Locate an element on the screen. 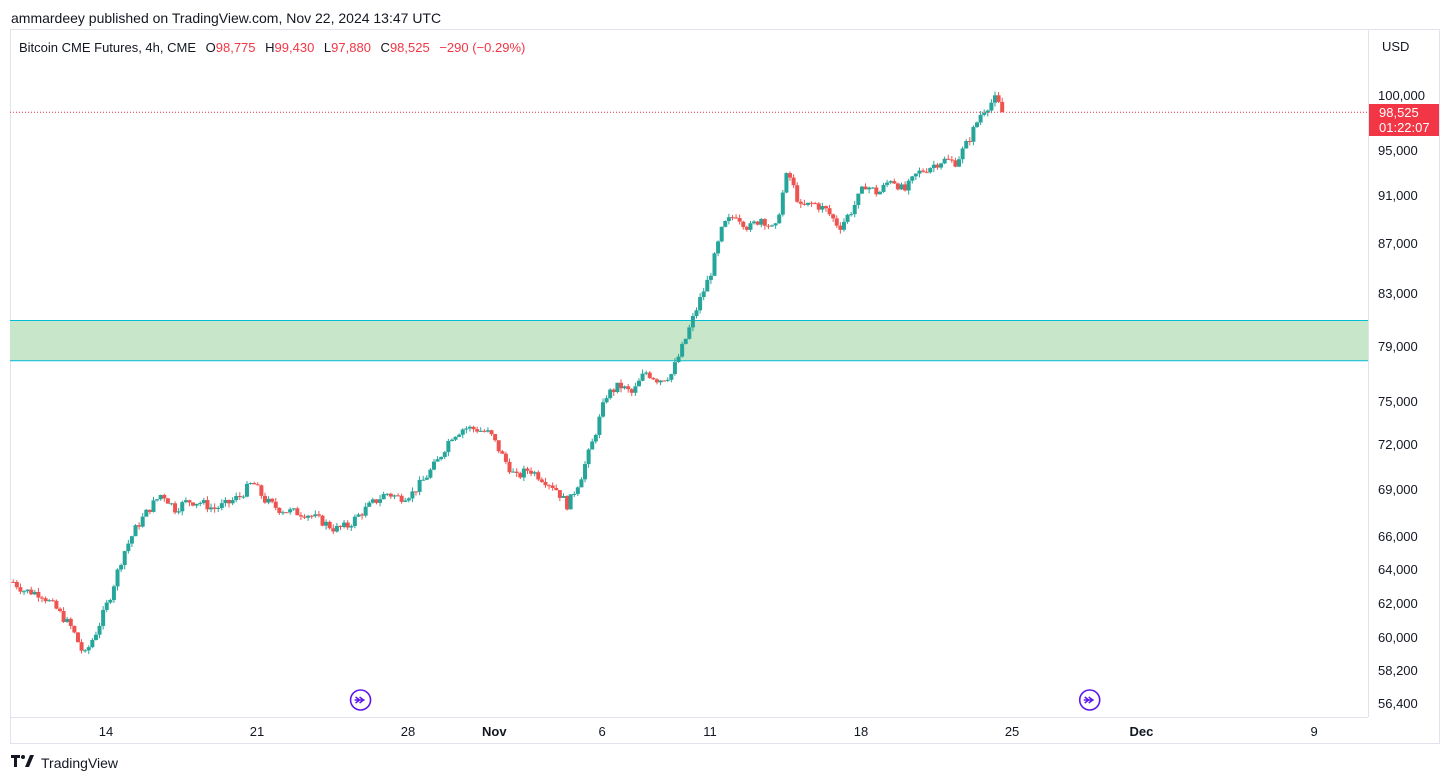 The width and height of the screenshot is (1456, 782). open-label: O is located at coordinates (210, 47).